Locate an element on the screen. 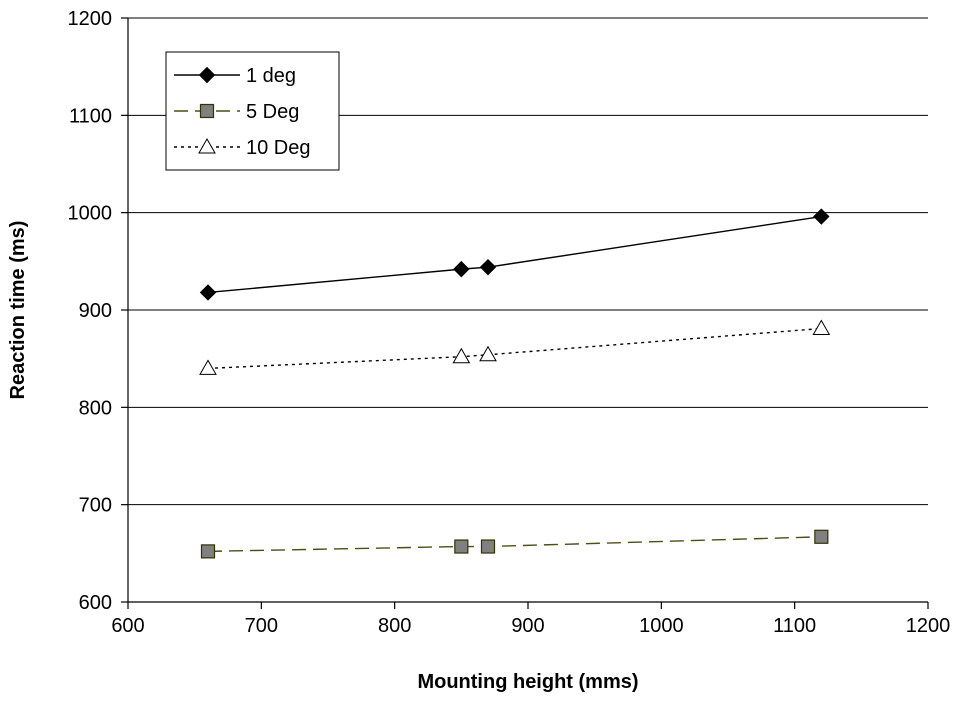 The height and width of the screenshot is (703, 959). x-axis-title: Mounting height (mms) is located at coordinates (527, 682).